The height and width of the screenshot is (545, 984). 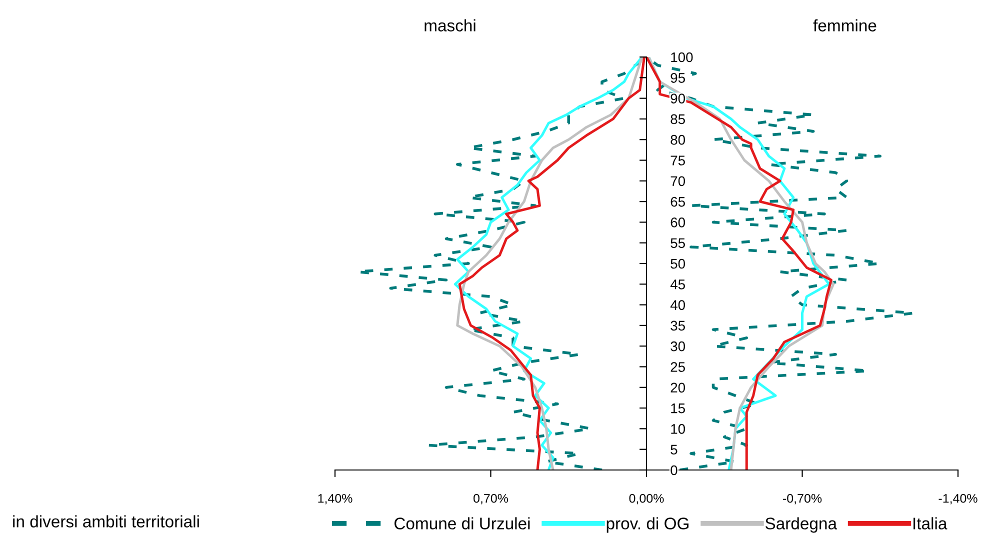 What do you see at coordinates (677, 201) in the screenshot?
I see `y-tick-label: 65` at bounding box center [677, 201].